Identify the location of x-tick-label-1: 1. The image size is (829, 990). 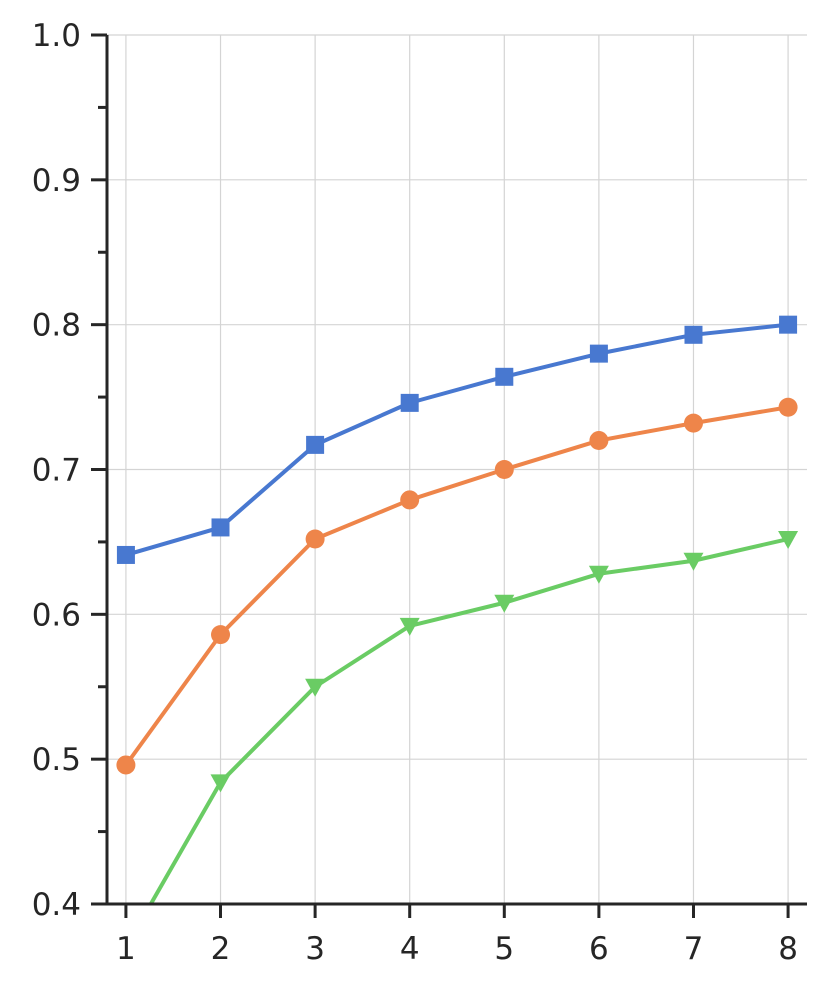
(126, 949).